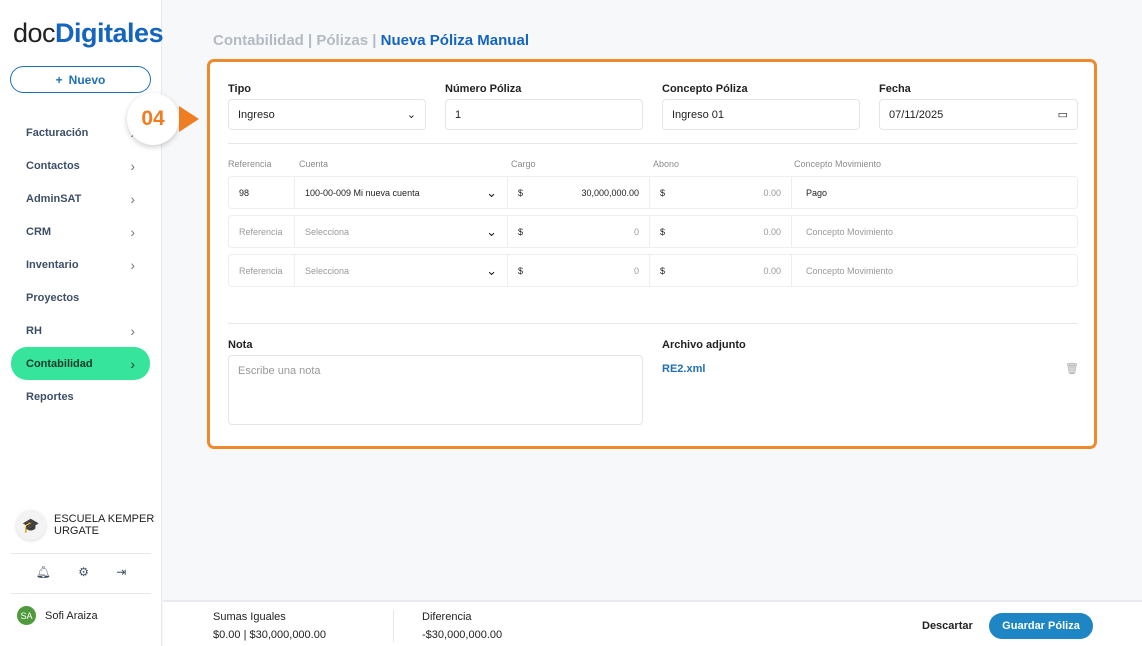  Describe the element at coordinates (817, 192) in the screenshot. I see `concepto-movimiento-input: Pago` at that location.